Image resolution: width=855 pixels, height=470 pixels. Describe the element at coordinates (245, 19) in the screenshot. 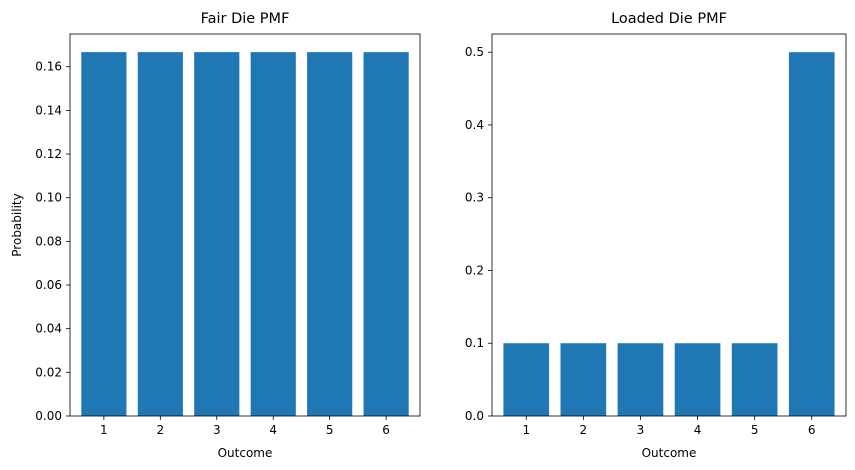

I see `chart-title: Fair Die PMF` at that location.